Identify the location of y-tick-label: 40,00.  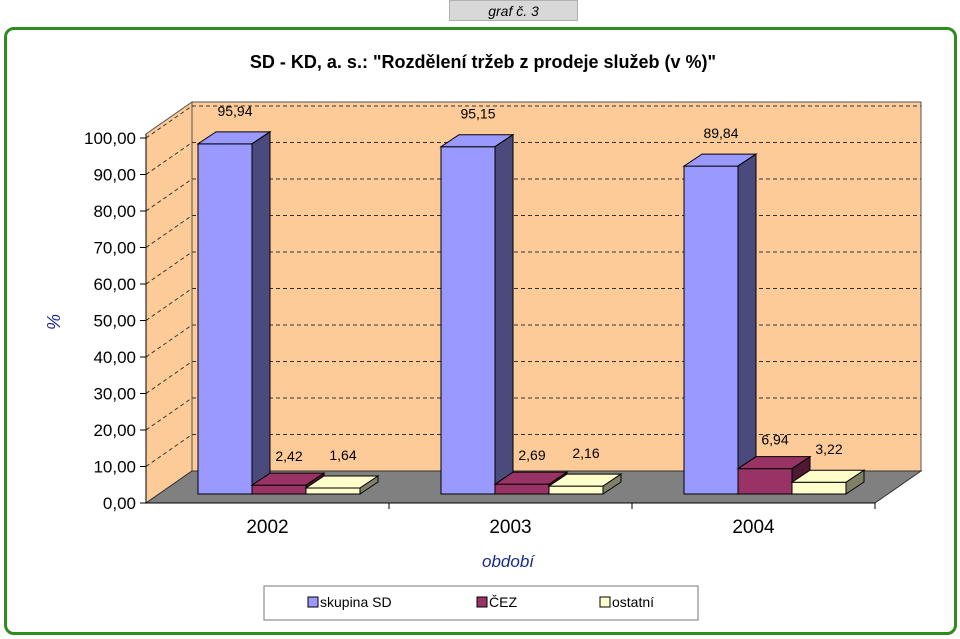
(114, 357).